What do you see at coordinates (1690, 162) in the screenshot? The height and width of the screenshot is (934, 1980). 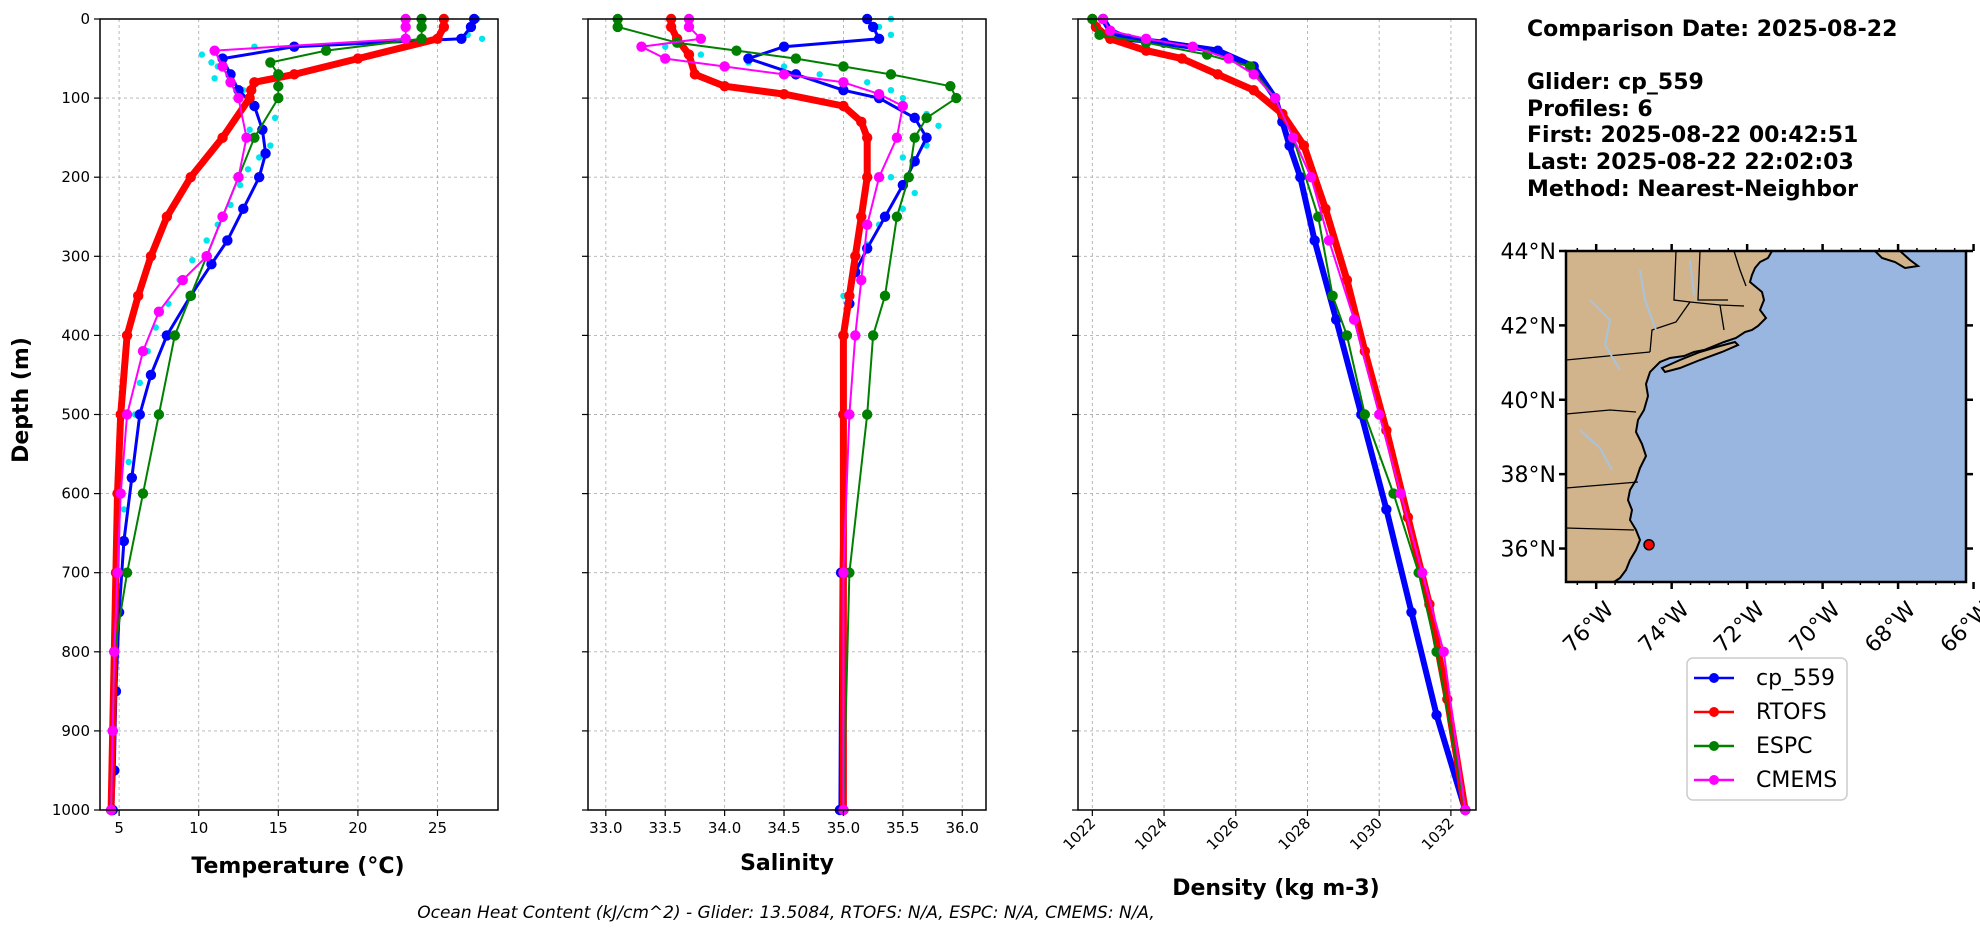 I see `last-time: Last: 2025-08-22 22:02:03` at bounding box center [1690, 162].